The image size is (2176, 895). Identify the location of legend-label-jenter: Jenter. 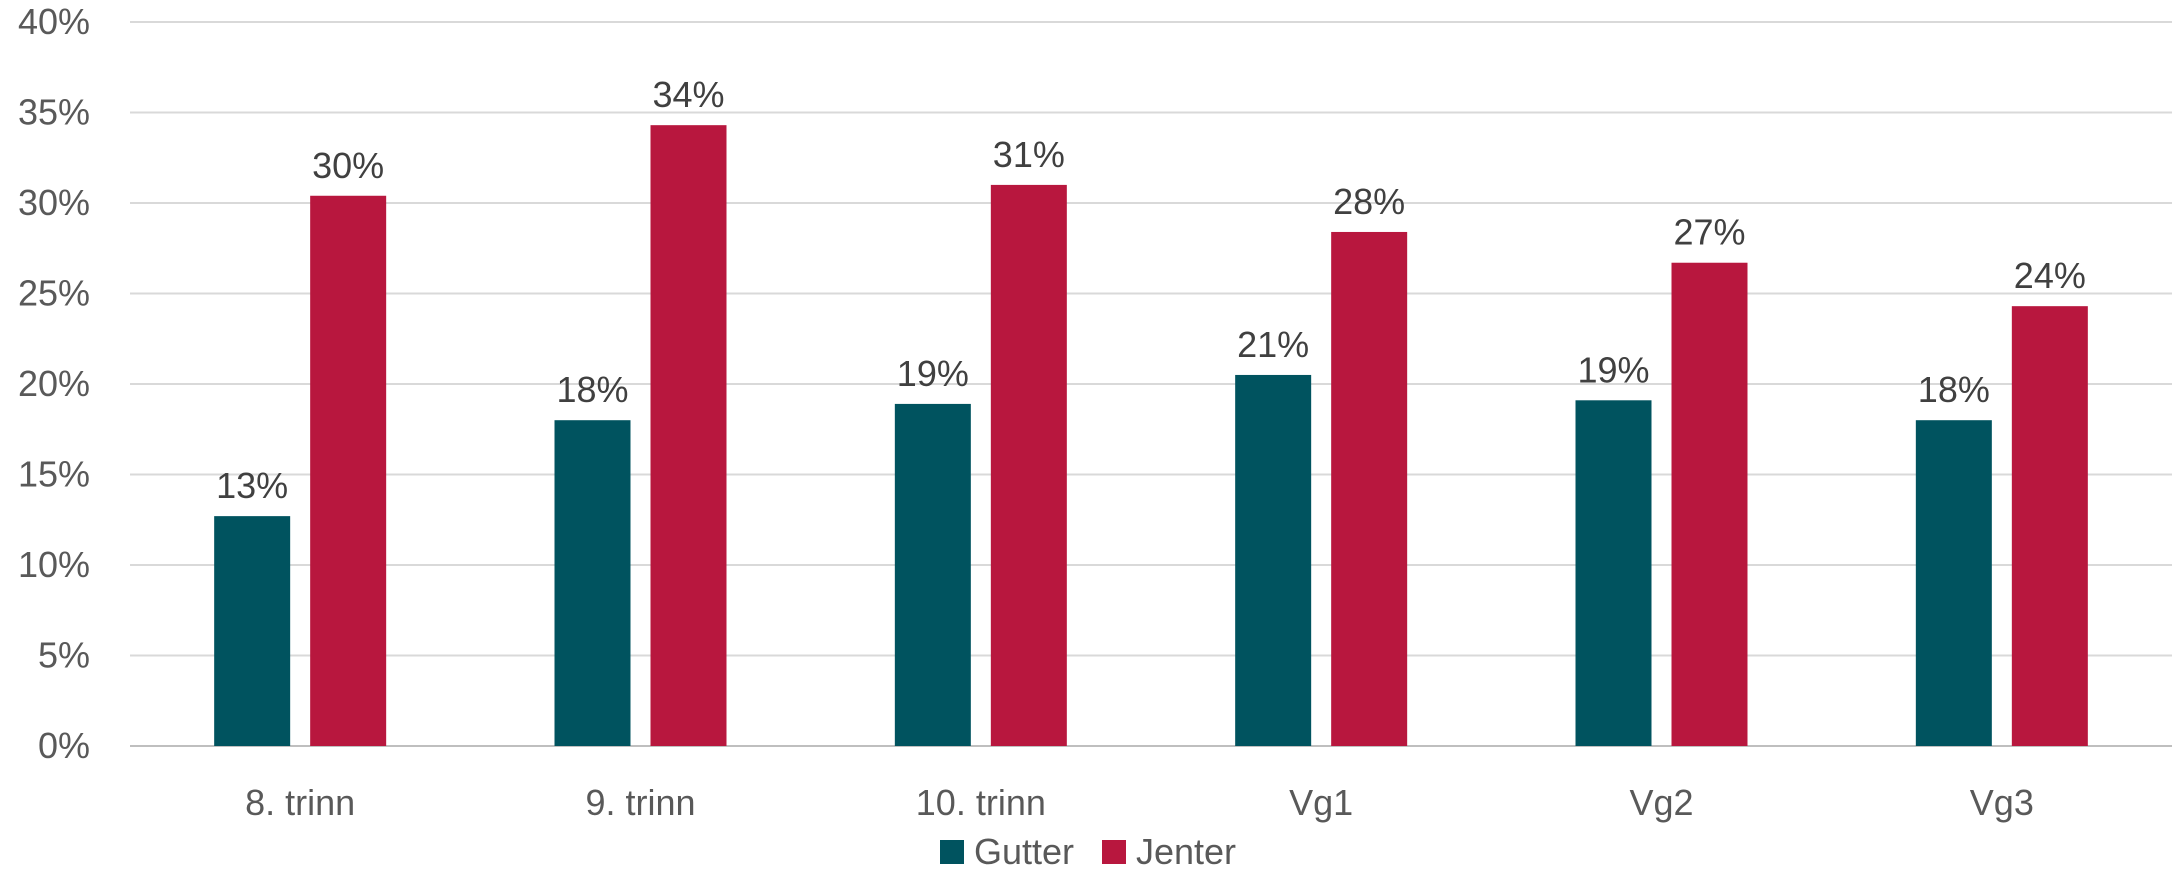
(1186, 851).